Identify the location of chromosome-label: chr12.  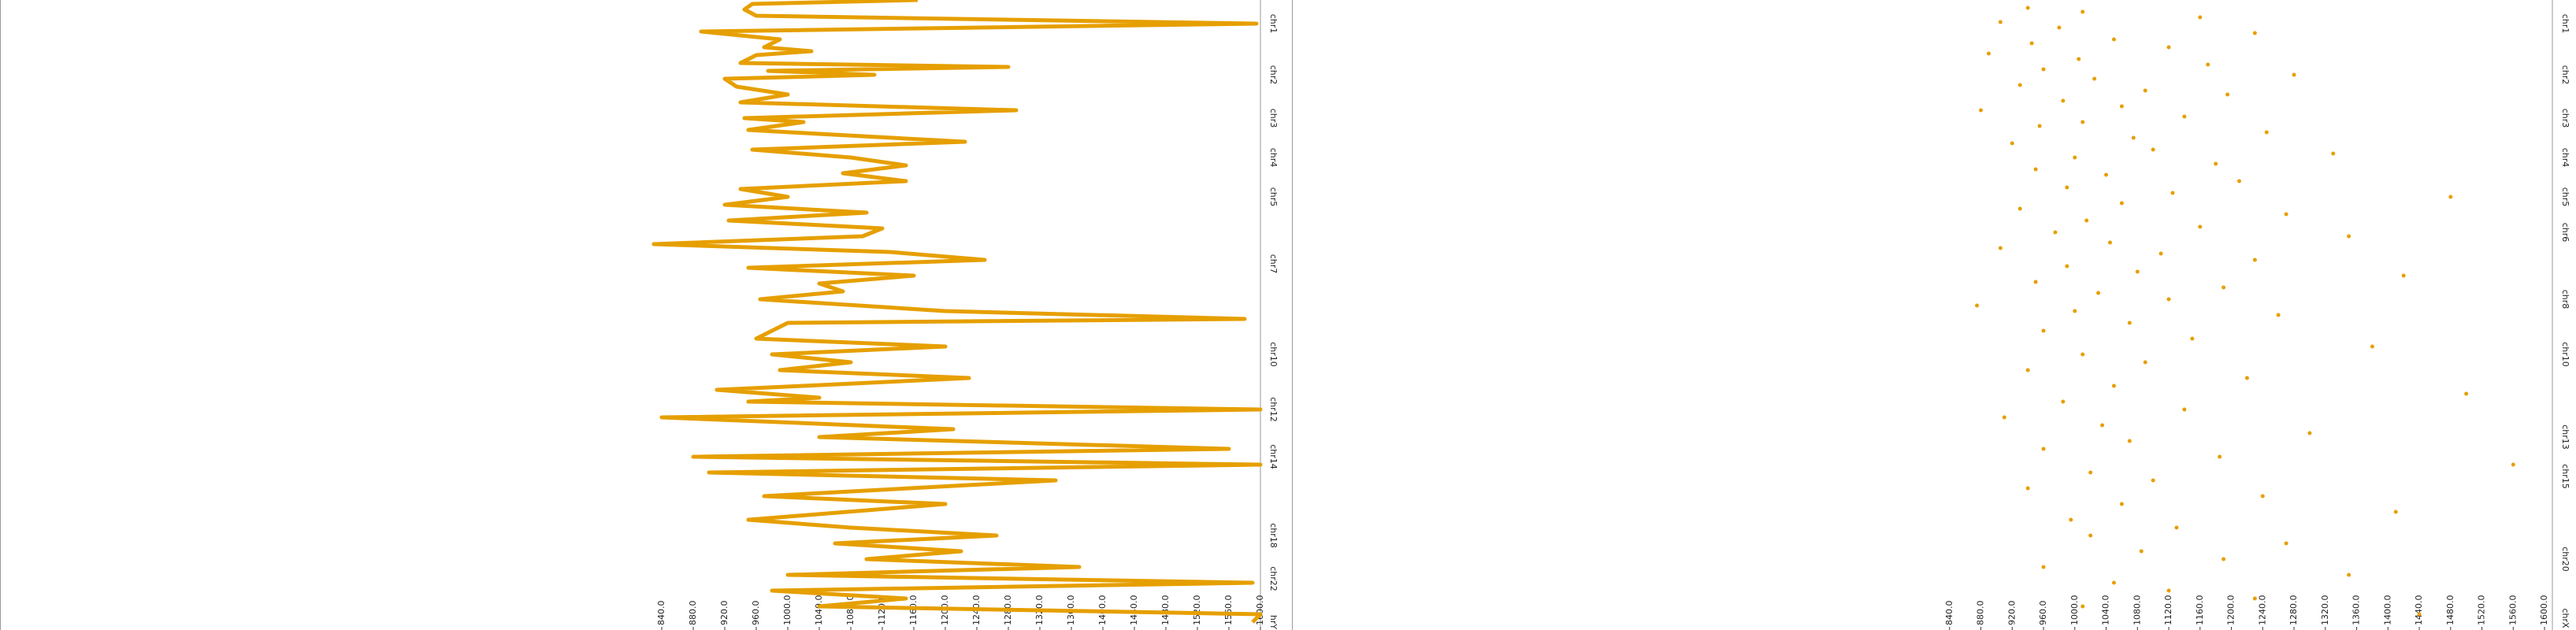
(1273, 409).